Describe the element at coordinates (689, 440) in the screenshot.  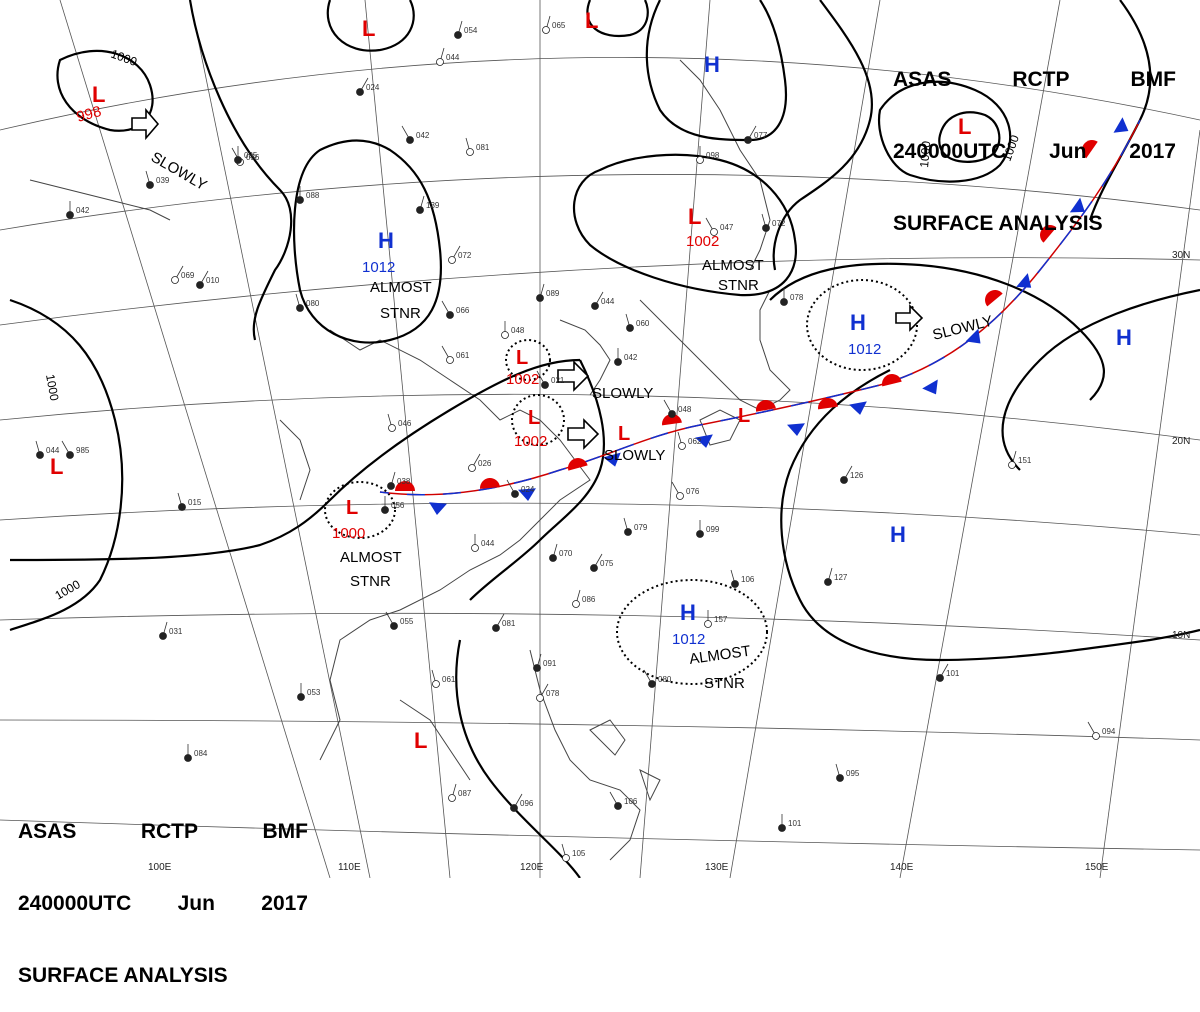
I see `station-plot: 062` at that location.